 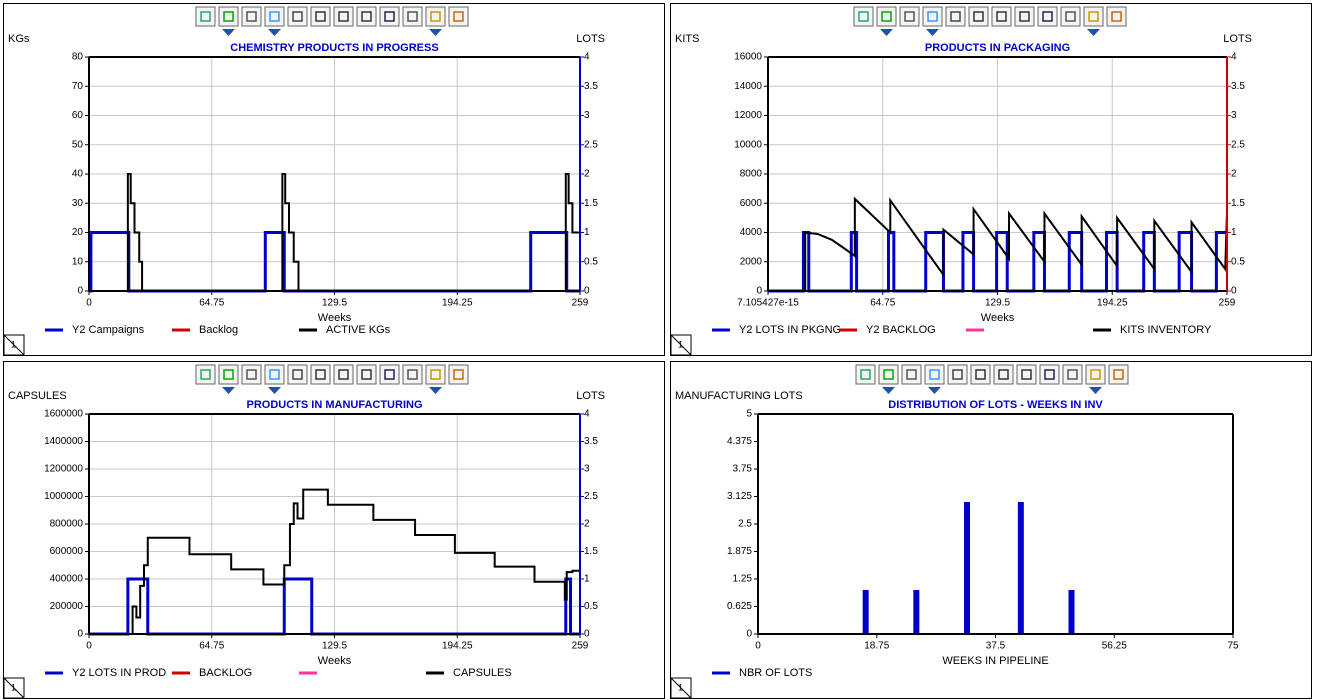 I want to click on legend-label: Y2 LOTS IN PROD, so click(x=119, y=673).